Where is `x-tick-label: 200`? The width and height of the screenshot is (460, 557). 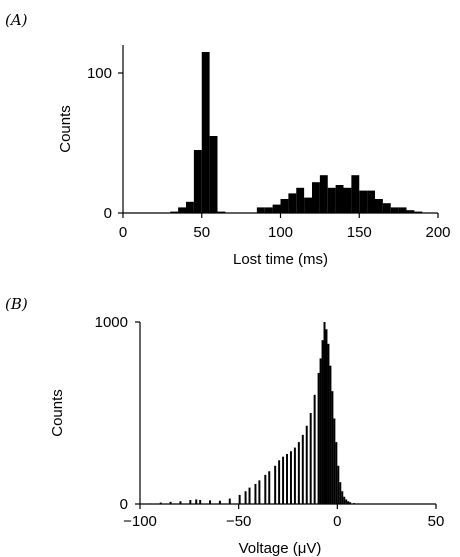 x-tick-label: 200 is located at coordinates (437, 232).